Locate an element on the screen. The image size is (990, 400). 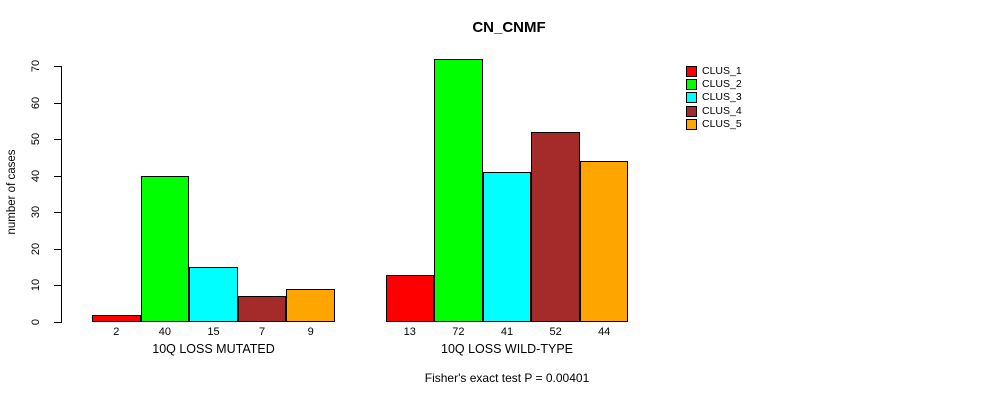
bar-clus_1-group1 is located at coordinates (116, 318).